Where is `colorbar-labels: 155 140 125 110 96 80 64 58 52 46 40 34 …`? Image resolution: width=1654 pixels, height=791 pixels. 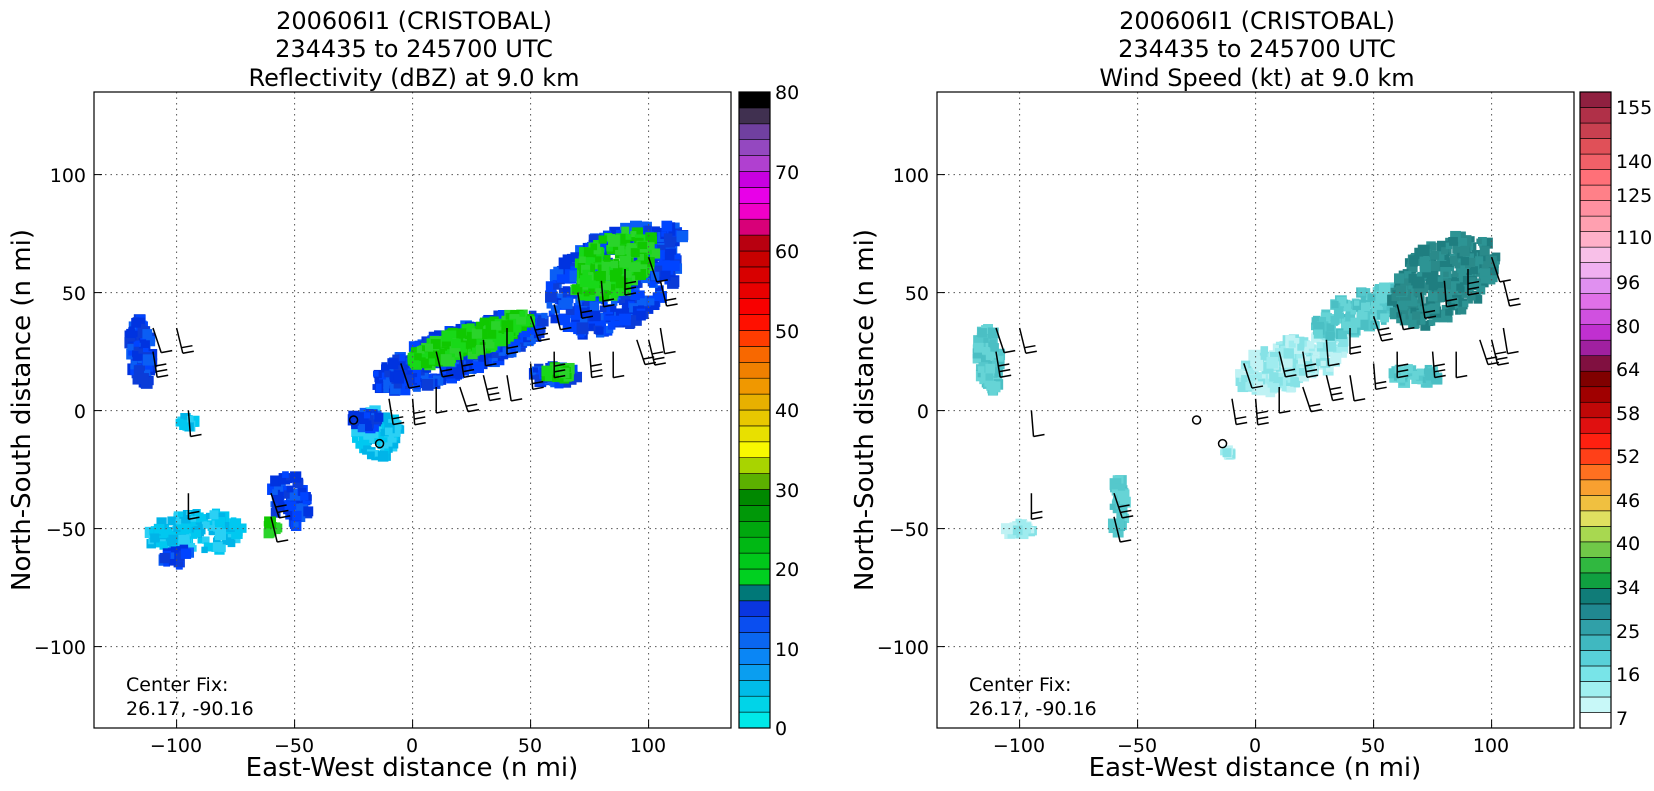
colorbar-labels: 155 140 125 110 96 80 64 58 52 46 40 34 … is located at coordinates (1634, 413).